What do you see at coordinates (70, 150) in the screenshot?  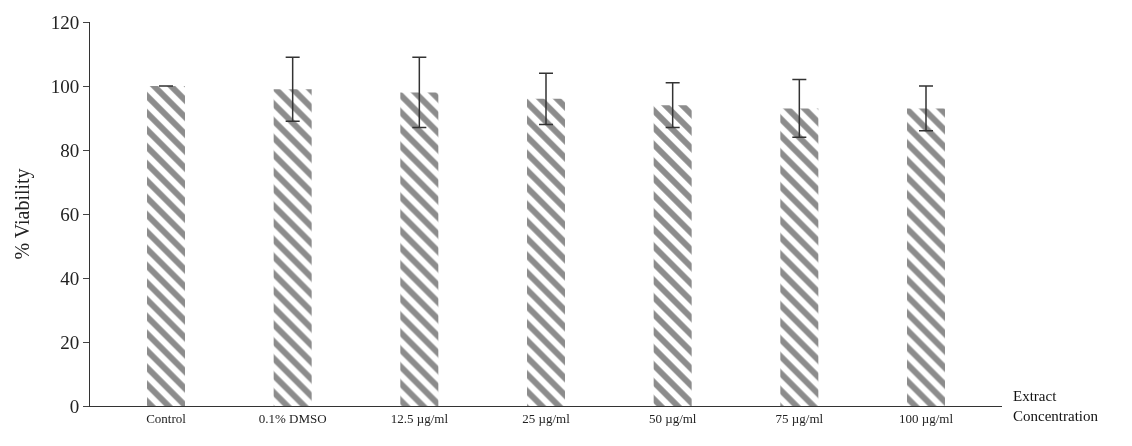 I see `y-tick-label: 80` at bounding box center [70, 150].